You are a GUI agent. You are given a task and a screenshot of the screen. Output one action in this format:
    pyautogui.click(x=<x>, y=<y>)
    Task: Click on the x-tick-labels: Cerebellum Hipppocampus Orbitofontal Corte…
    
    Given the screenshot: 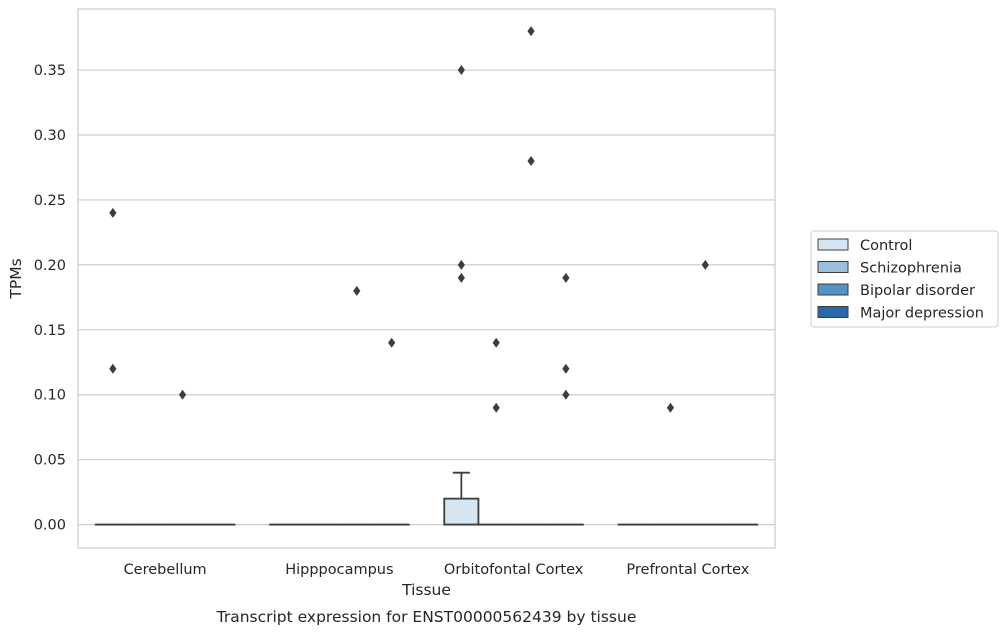 What is the action you would take?
    pyautogui.click(x=437, y=570)
    